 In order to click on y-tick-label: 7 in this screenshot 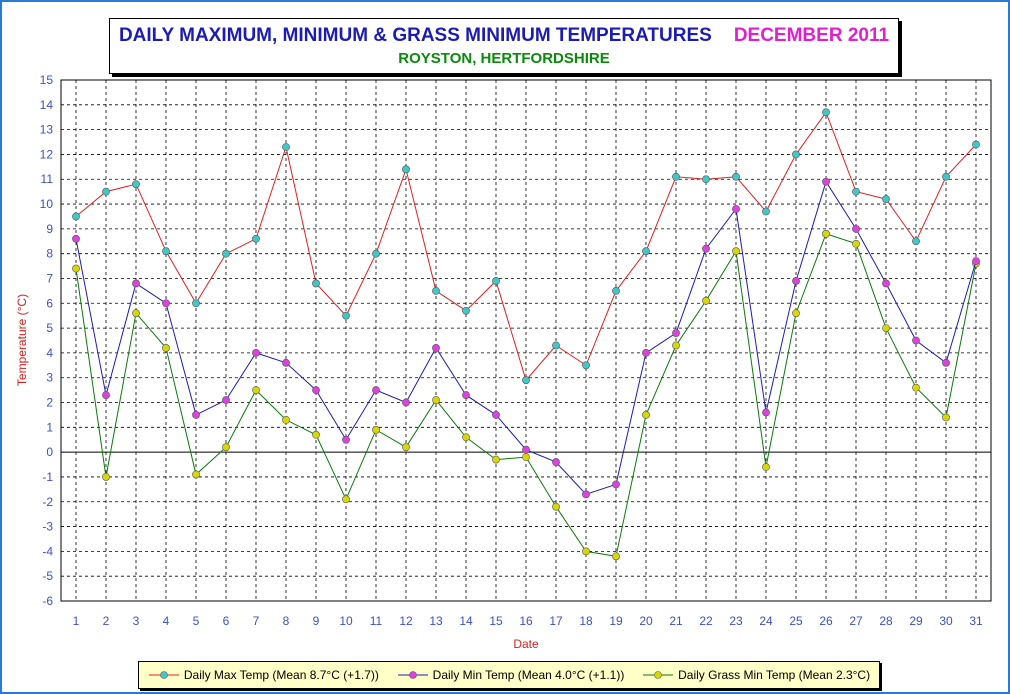, I will do `click(49, 278)`.